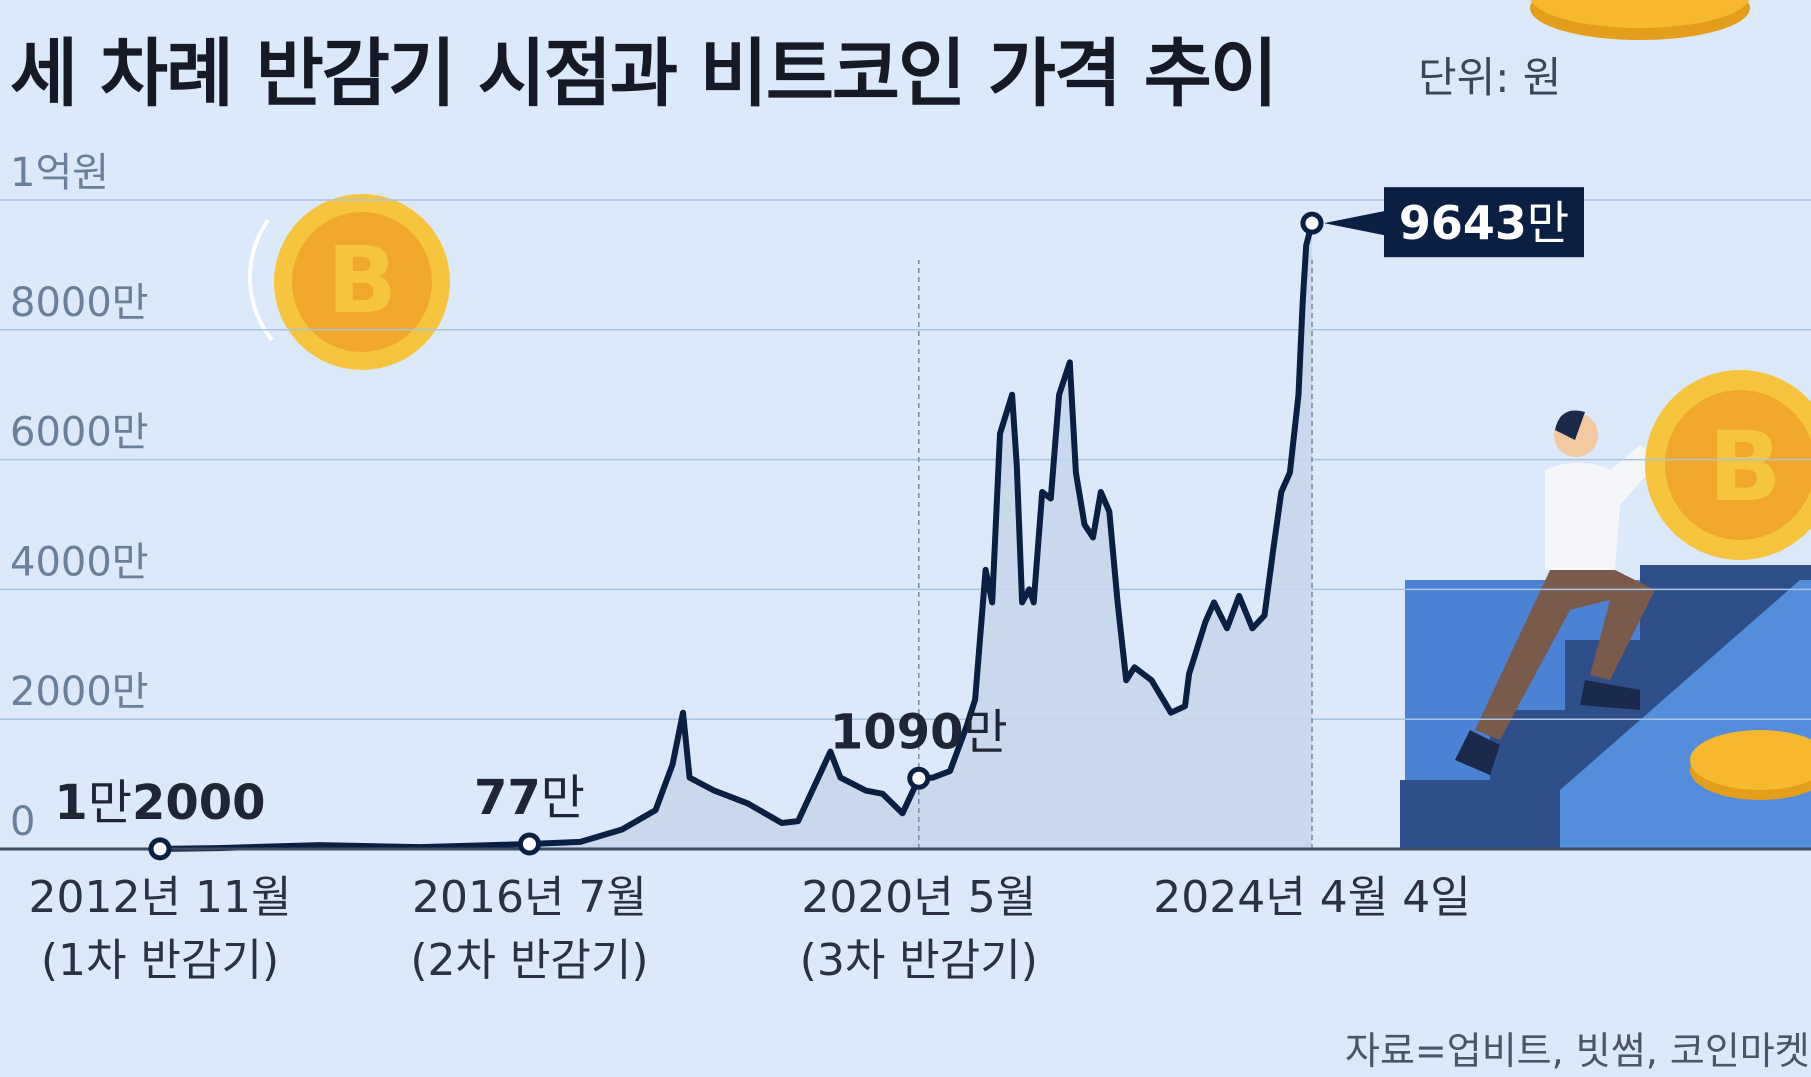 The width and height of the screenshot is (1811, 1077). I want to click on value-annotation: 1090만, so click(919, 732).